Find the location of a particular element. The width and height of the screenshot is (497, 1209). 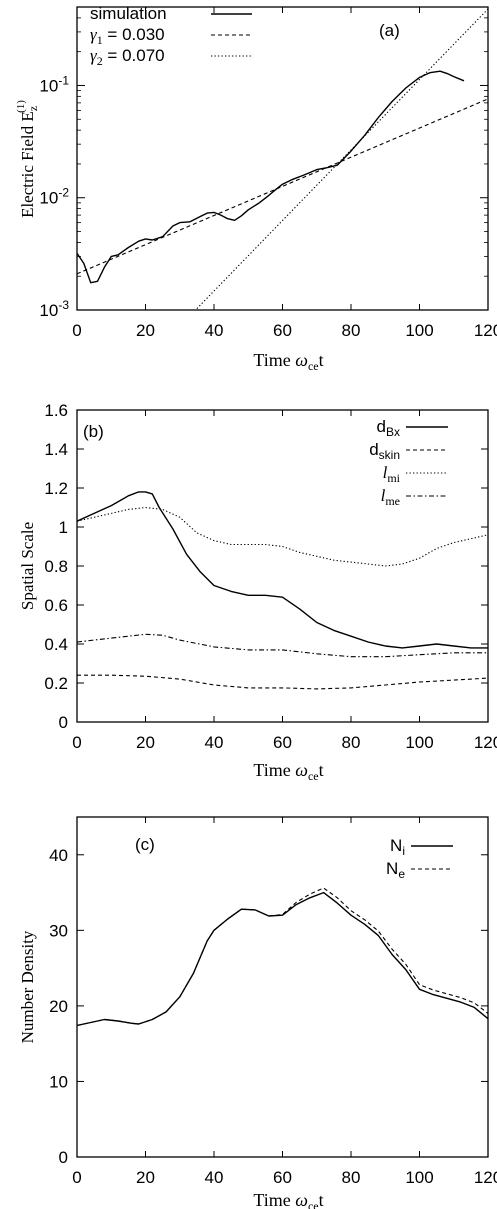

legend-label: dBx is located at coordinates (388, 428).